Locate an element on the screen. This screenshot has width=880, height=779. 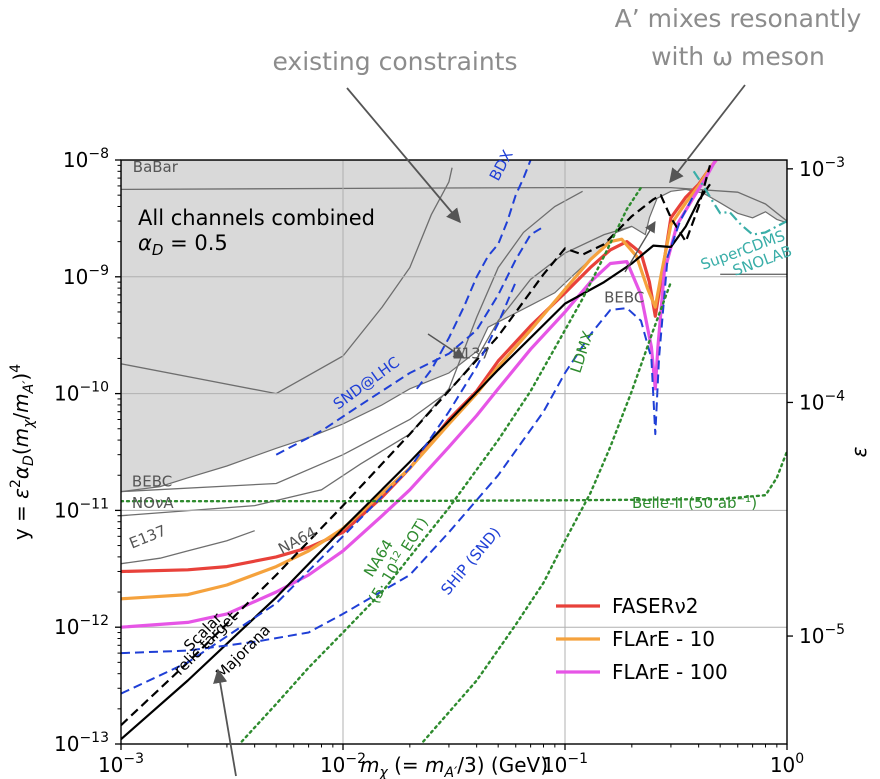
curve-bdx is located at coordinates (474, 275).